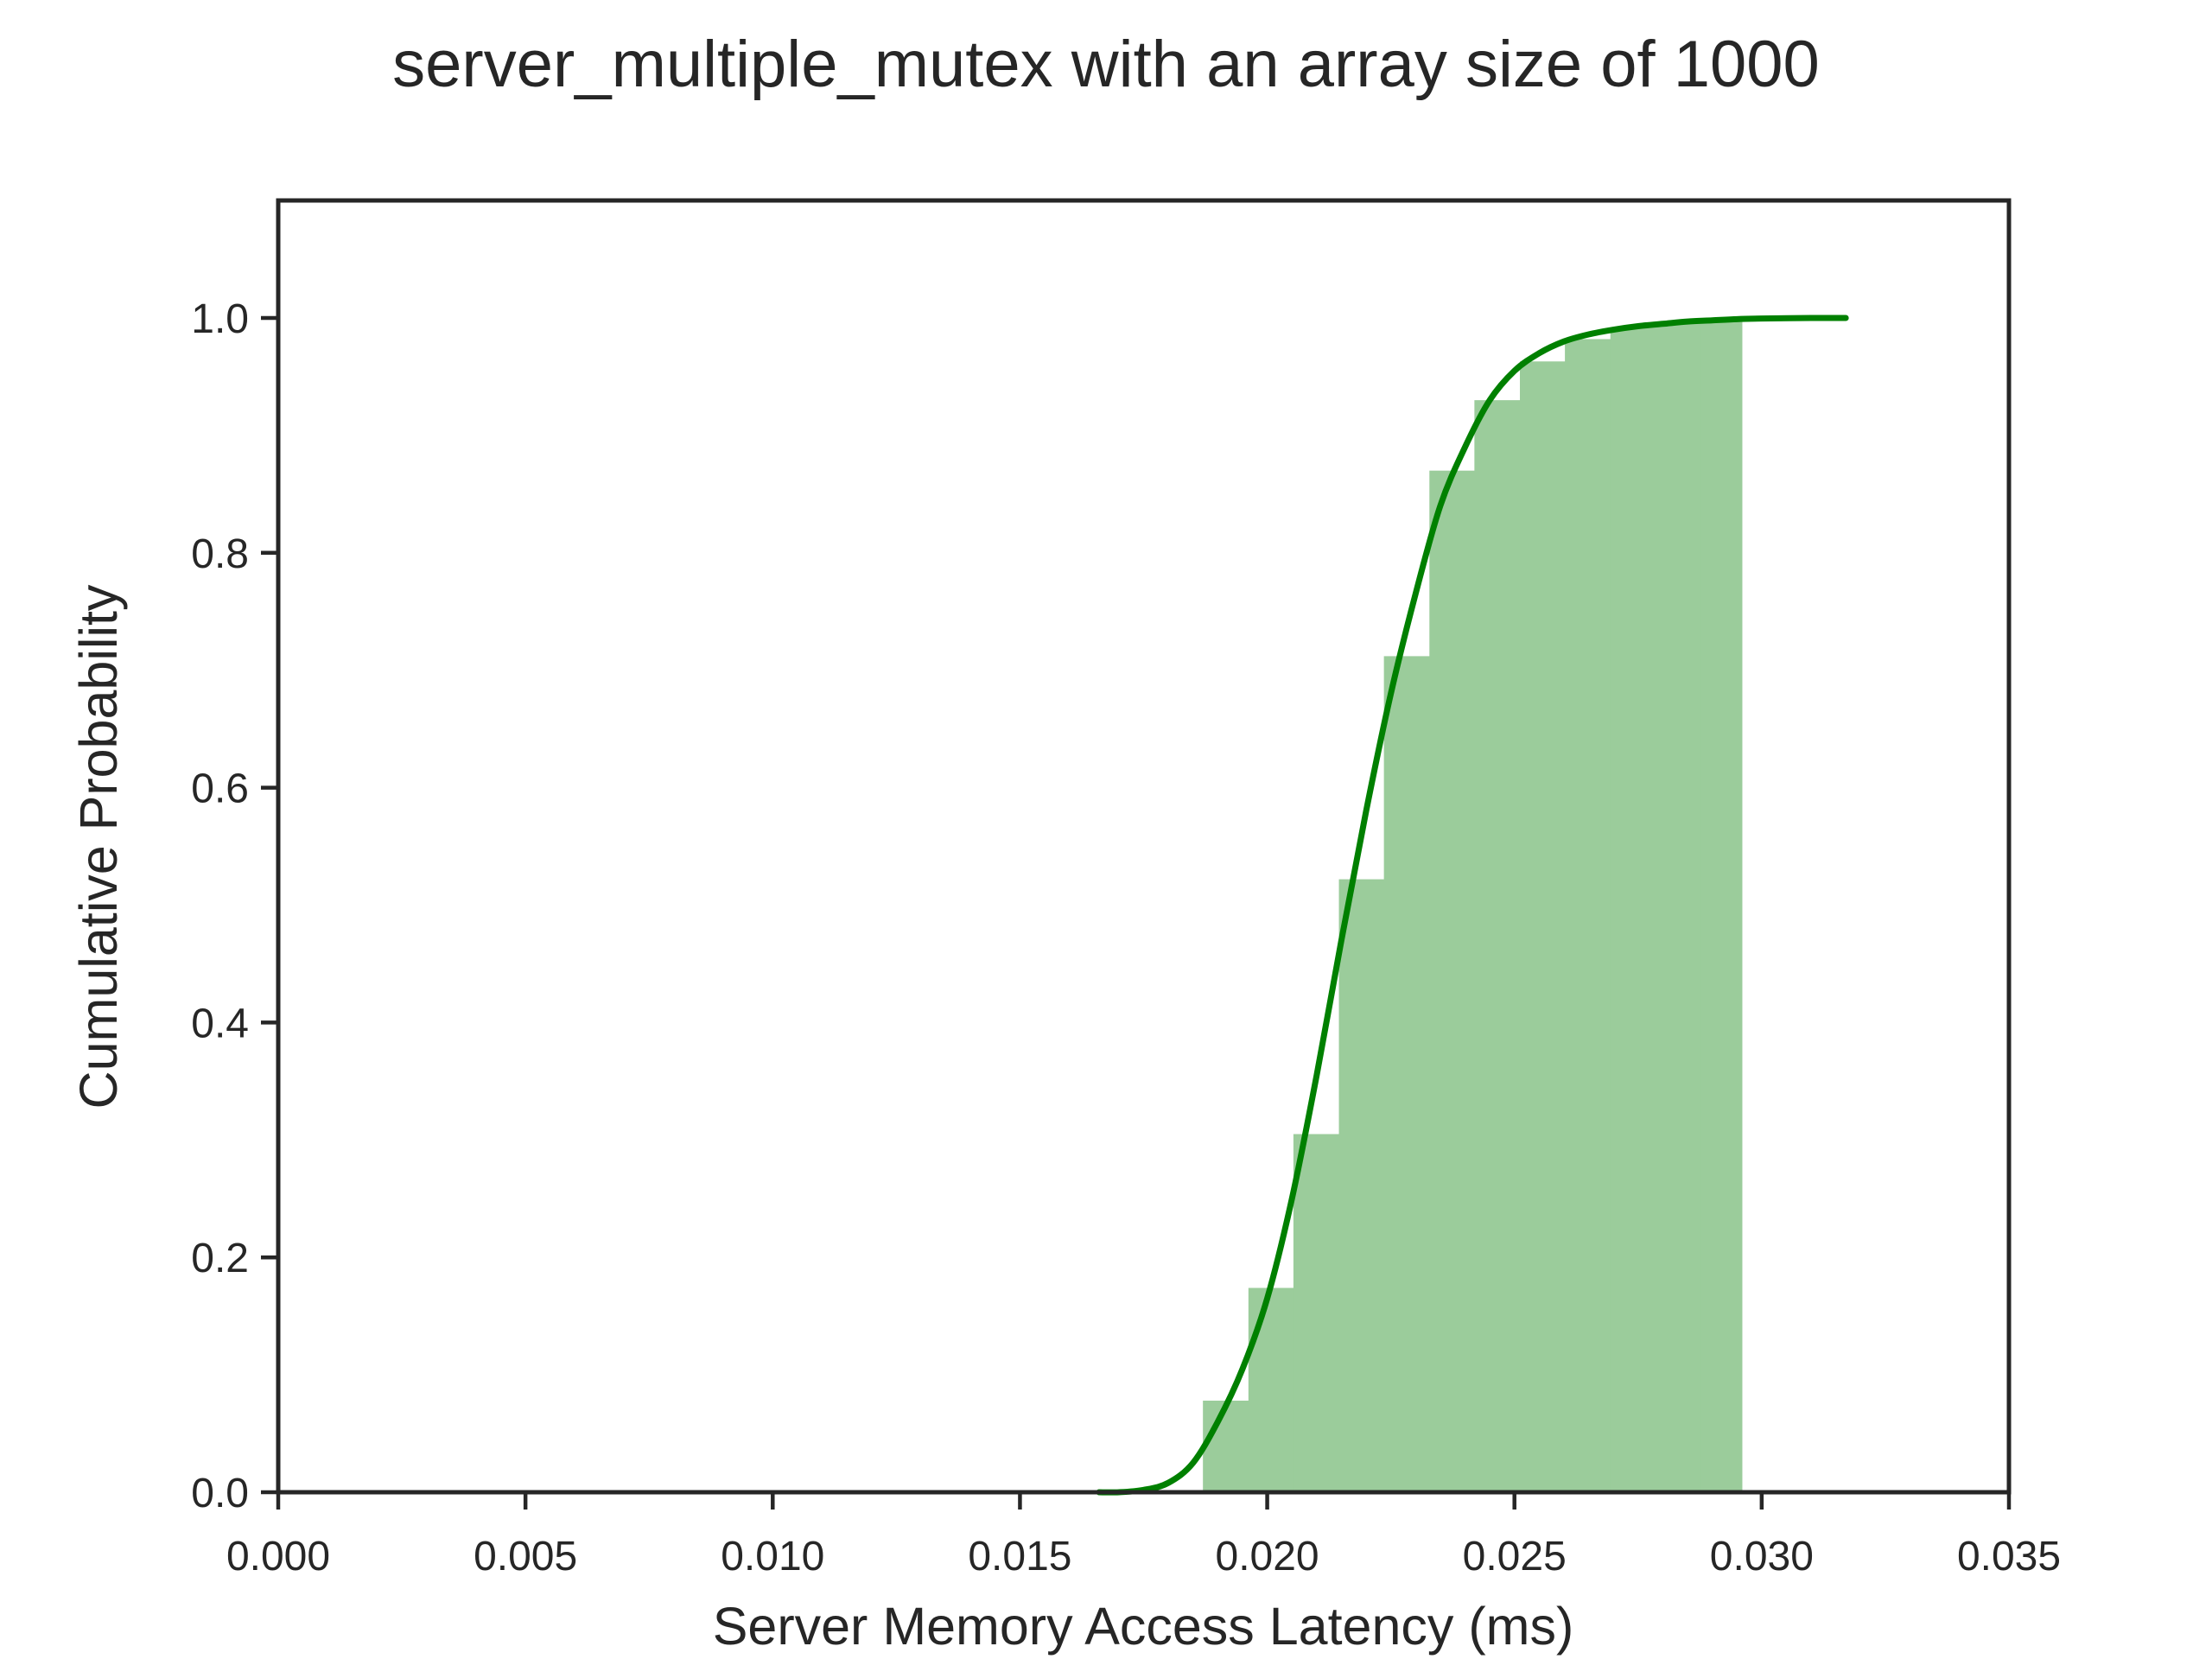  I want to click on x-tick-label: 0.005, so click(525, 1557).